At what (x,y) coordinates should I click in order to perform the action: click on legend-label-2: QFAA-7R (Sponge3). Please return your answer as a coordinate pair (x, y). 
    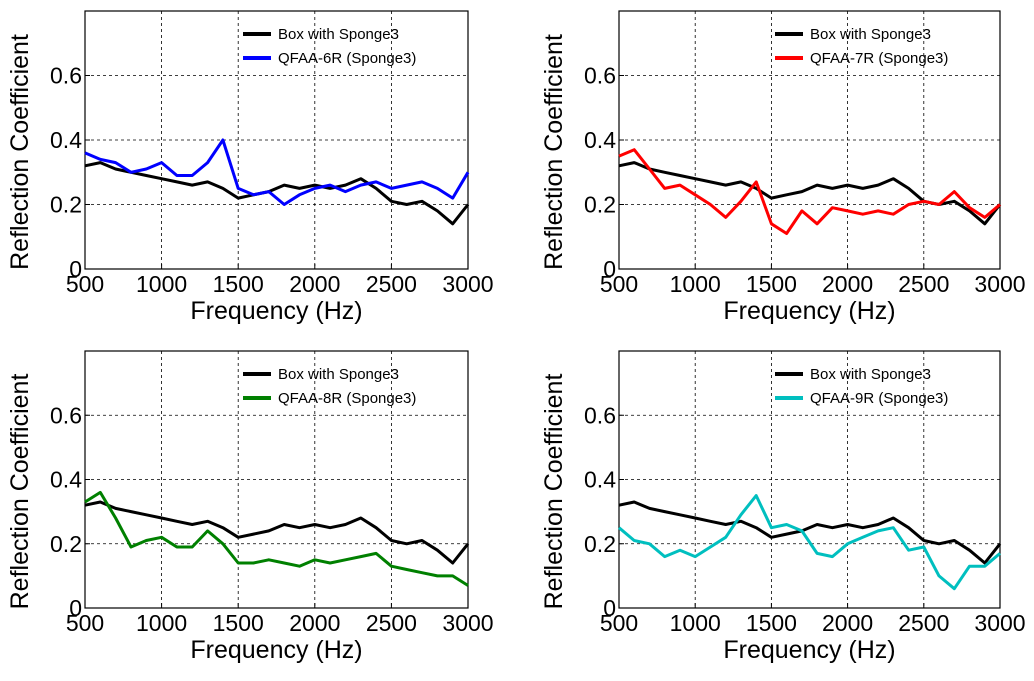
    Looking at the image, I should click on (879, 58).